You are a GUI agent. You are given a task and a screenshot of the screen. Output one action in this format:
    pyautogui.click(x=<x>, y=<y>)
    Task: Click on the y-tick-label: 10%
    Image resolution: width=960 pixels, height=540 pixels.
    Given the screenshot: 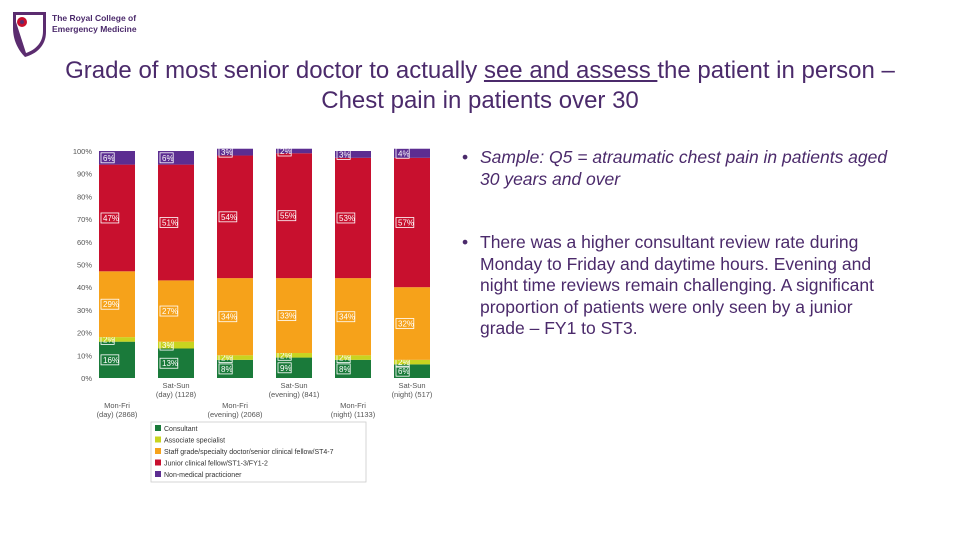 What is the action you would take?
    pyautogui.click(x=84, y=355)
    